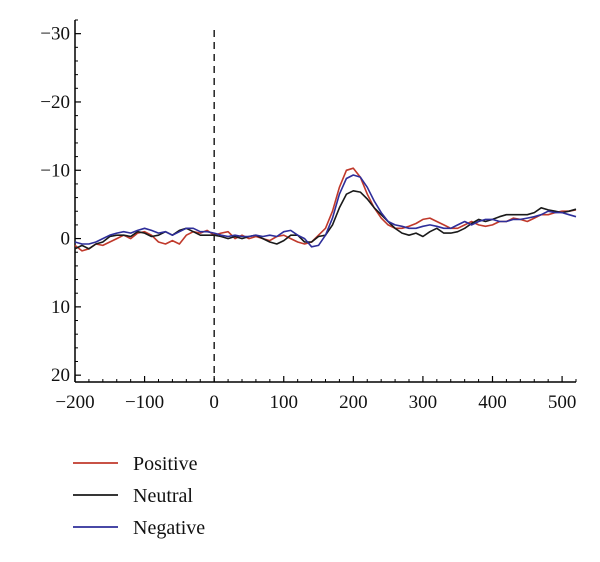 This screenshot has height=562, width=600. Describe the element at coordinates (562, 402) in the screenshot. I see `x-tick-label: 500` at that location.